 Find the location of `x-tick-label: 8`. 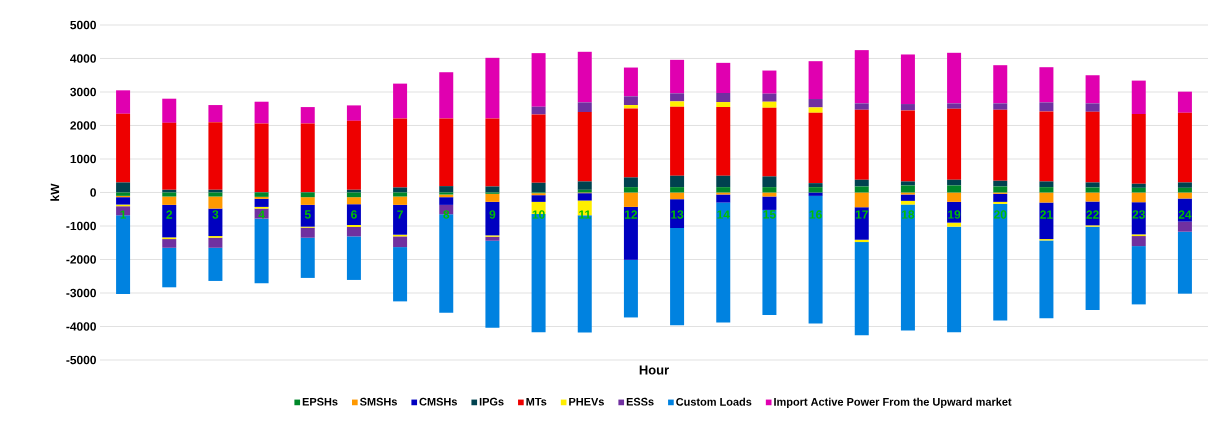

x-tick-label: 8 is located at coordinates (446, 214).